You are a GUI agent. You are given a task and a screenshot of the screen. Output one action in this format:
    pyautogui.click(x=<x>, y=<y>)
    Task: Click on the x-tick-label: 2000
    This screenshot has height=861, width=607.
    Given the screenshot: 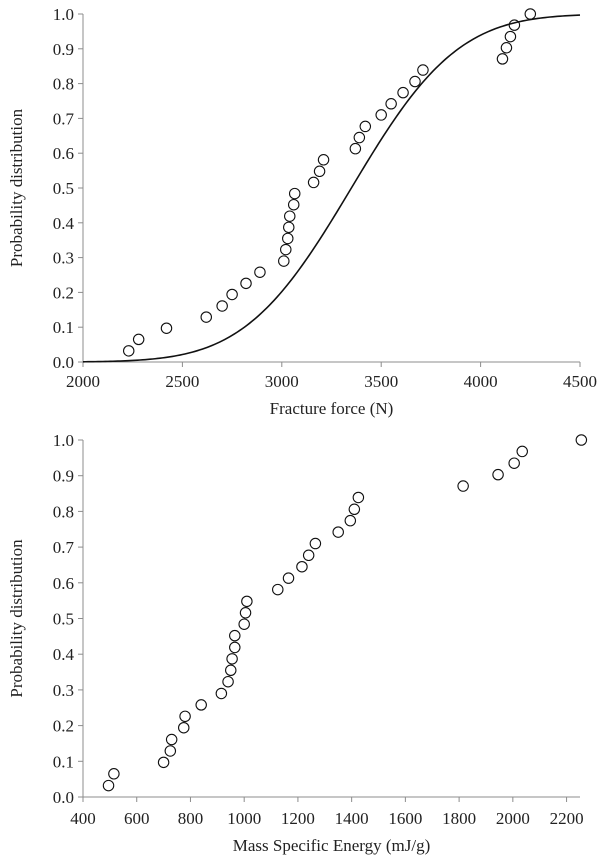 What is the action you would take?
    pyautogui.click(x=83, y=381)
    